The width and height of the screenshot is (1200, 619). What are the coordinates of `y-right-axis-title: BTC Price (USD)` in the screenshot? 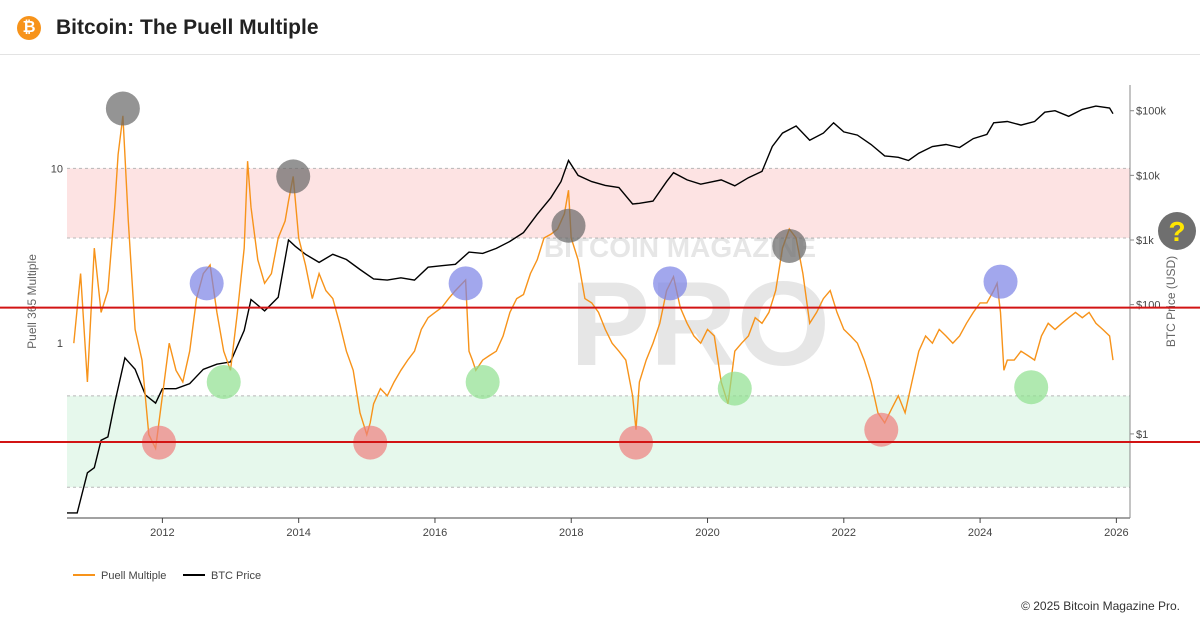 It's located at (1171, 301).